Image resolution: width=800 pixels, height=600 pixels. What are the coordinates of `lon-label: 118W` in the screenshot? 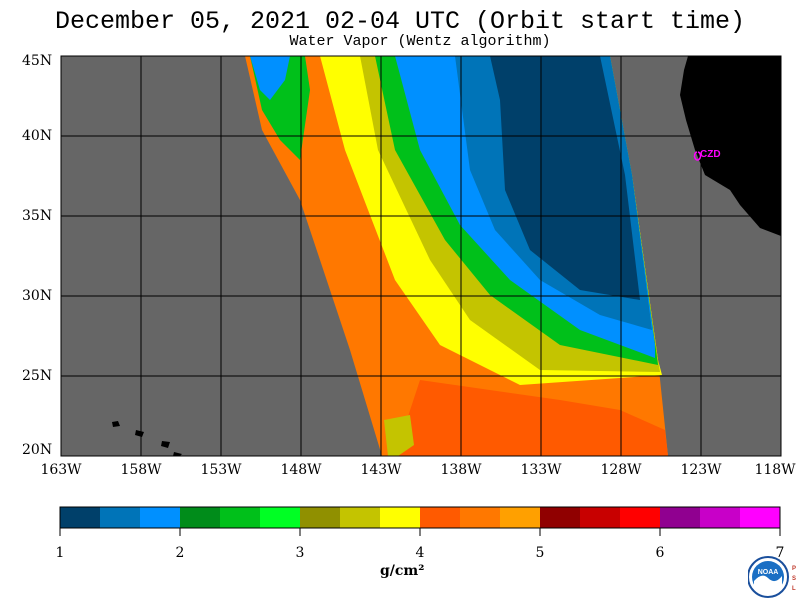 It's located at (775, 470).